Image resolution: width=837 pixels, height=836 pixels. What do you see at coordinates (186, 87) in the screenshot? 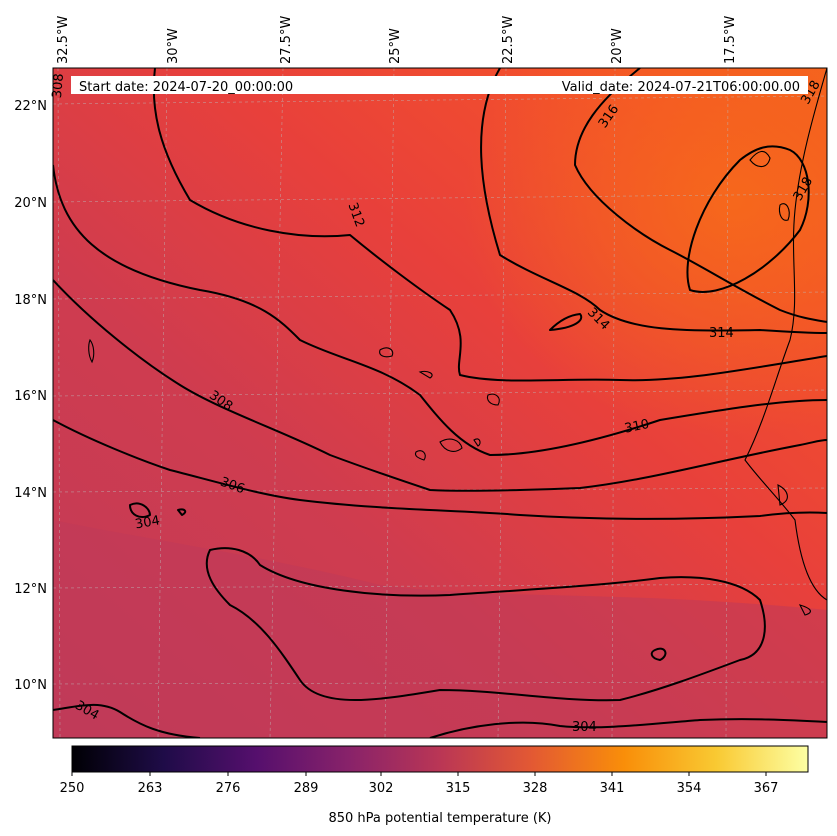
I see `start-date-label: Start date: 2024-07-20_00:00:00` at bounding box center [186, 87].